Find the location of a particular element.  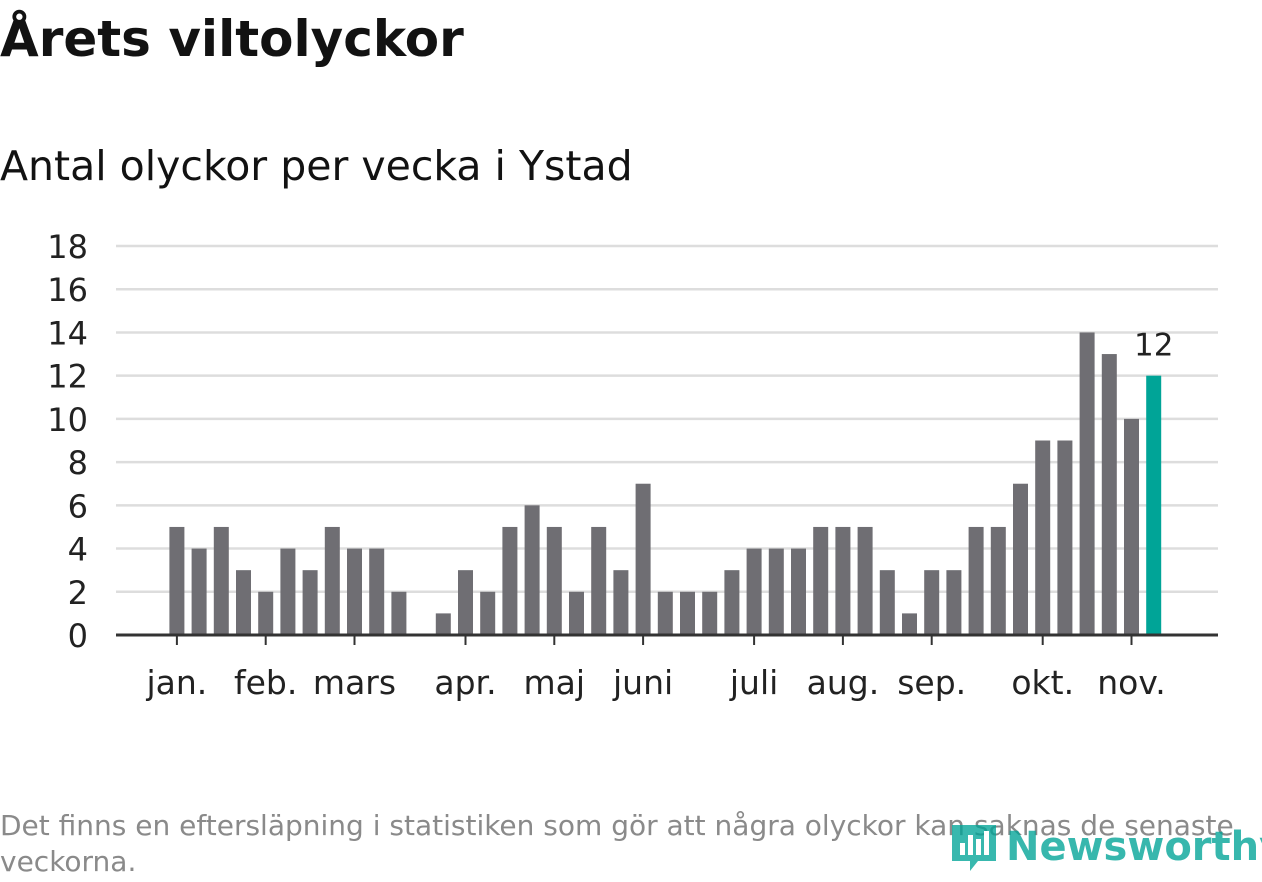

y-tick-label: 18 is located at coordinates (67, 247).